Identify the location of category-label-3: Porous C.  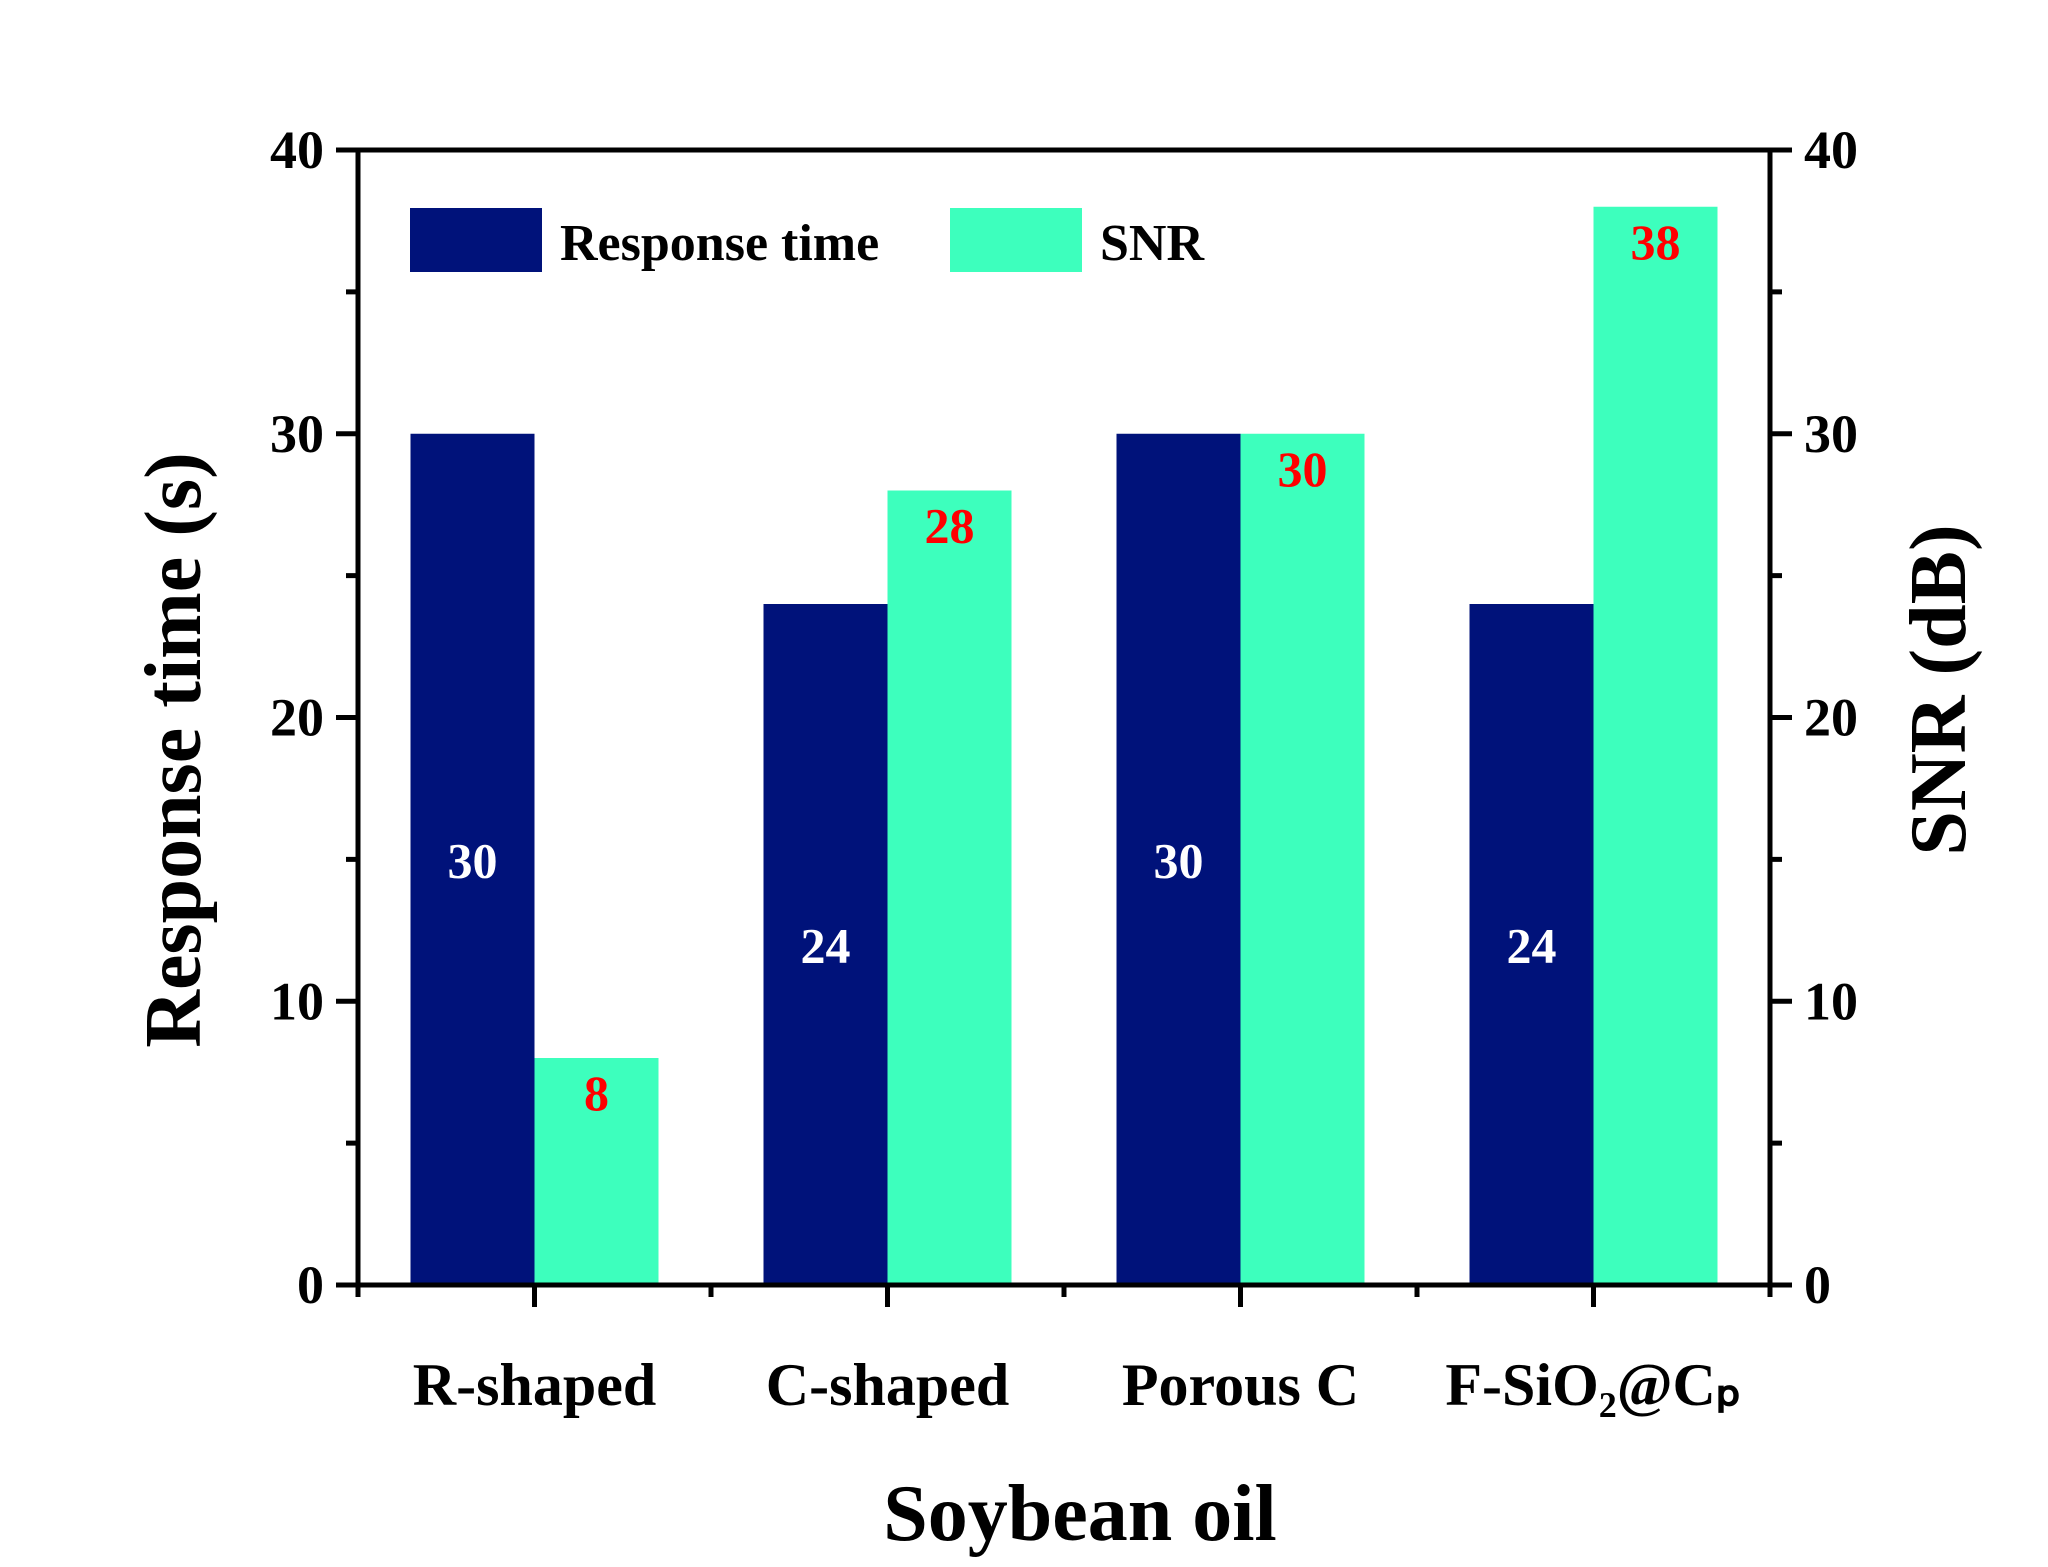
(1240, 1385).